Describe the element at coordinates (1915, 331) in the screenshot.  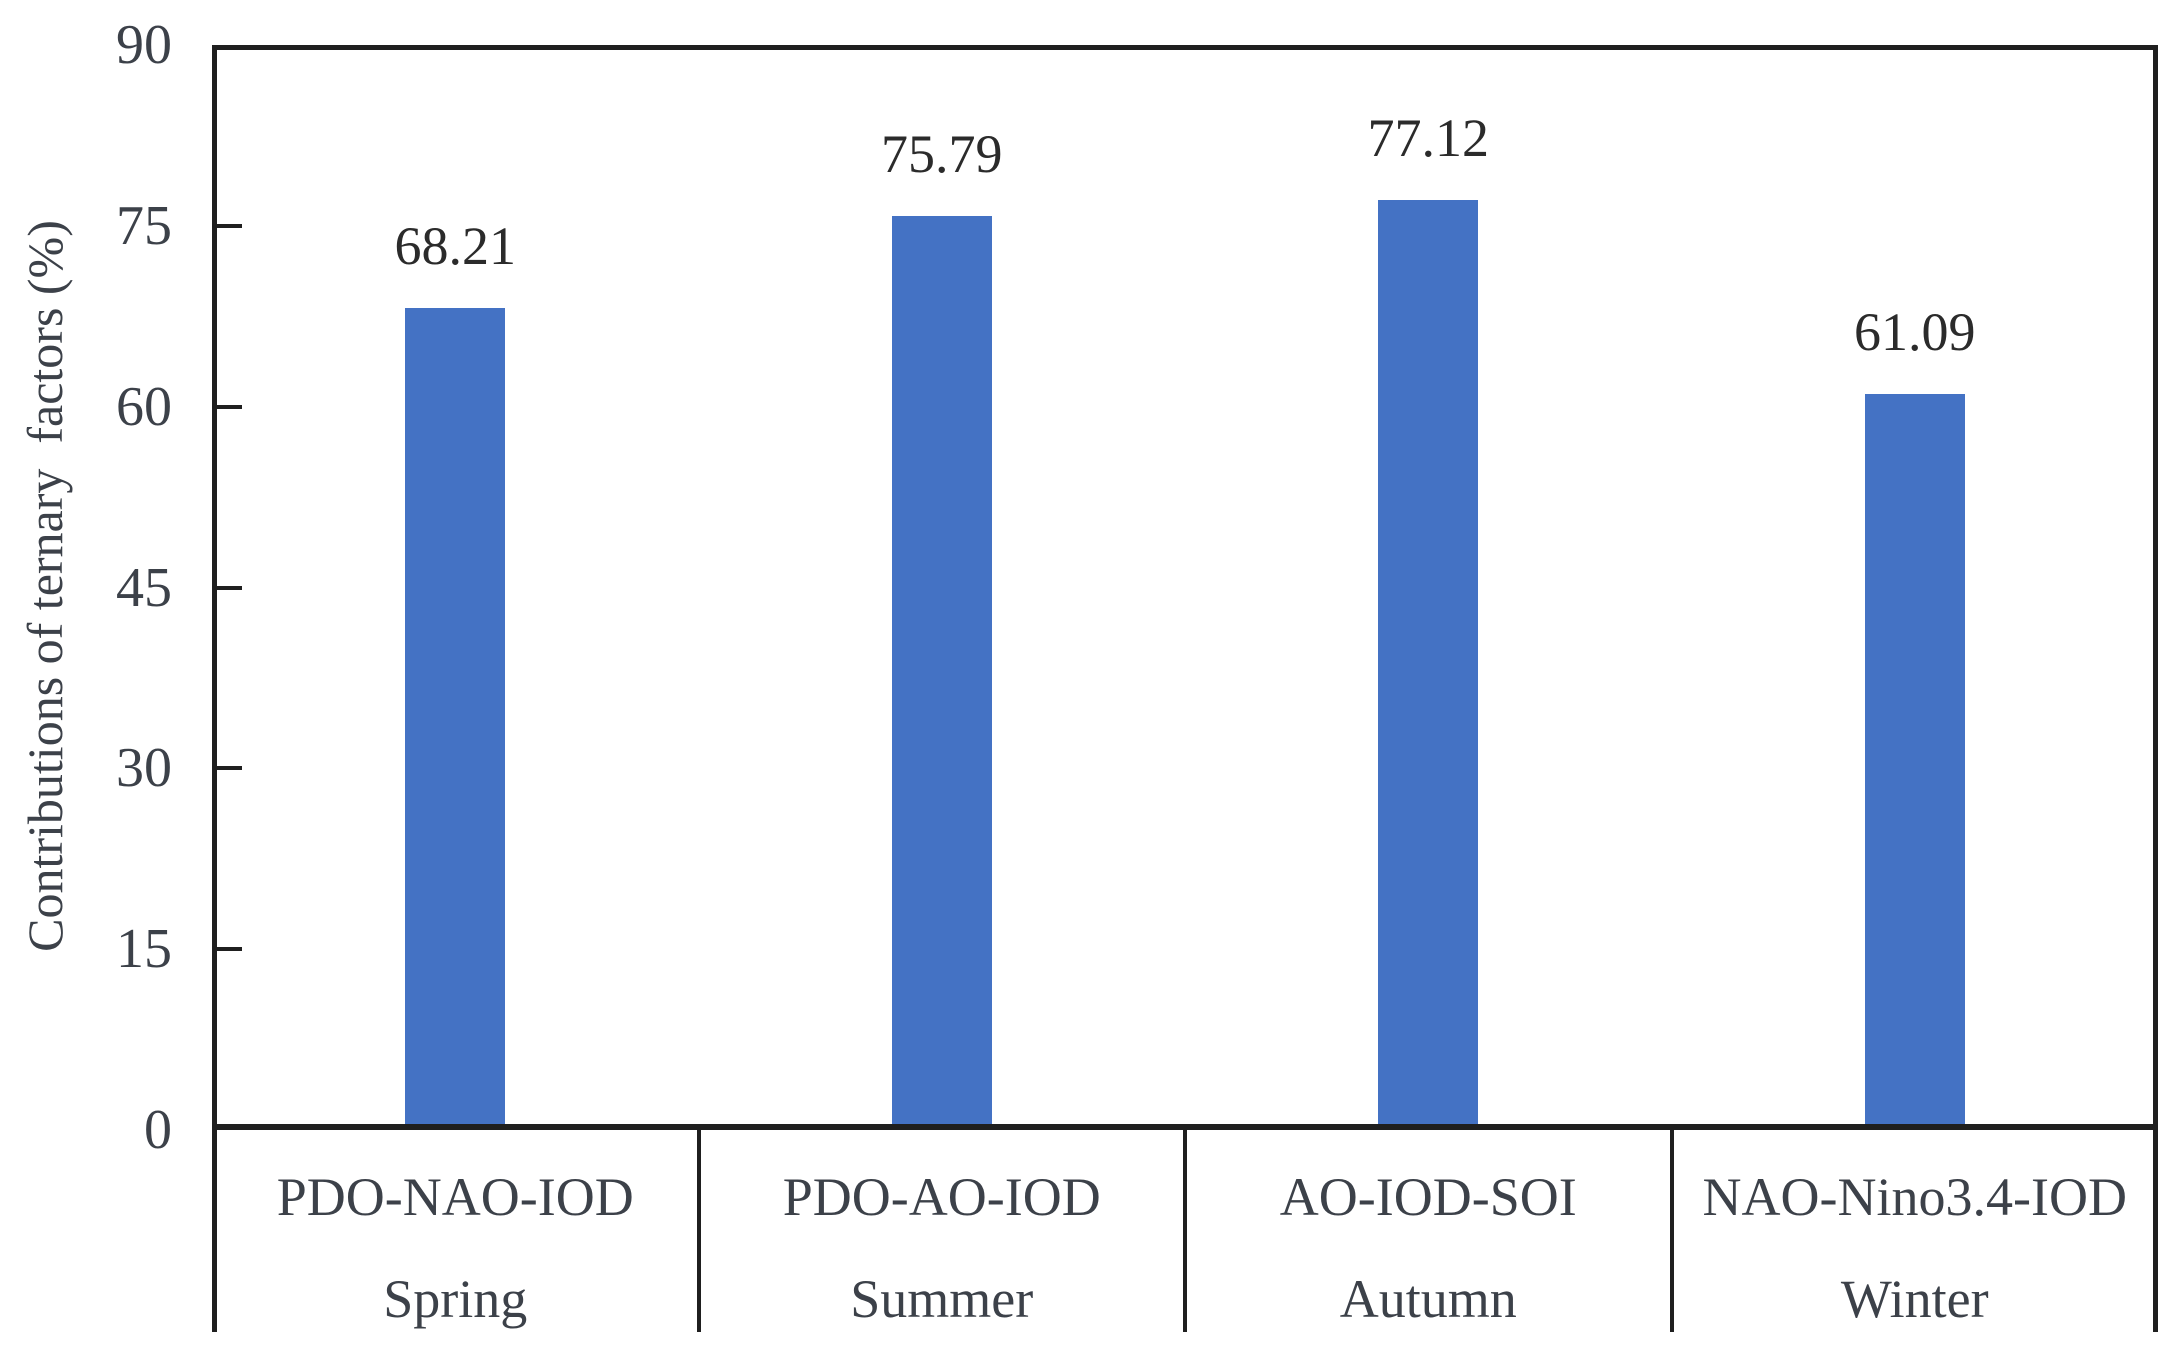
I see `bar-value-label: 61.09` at that location.